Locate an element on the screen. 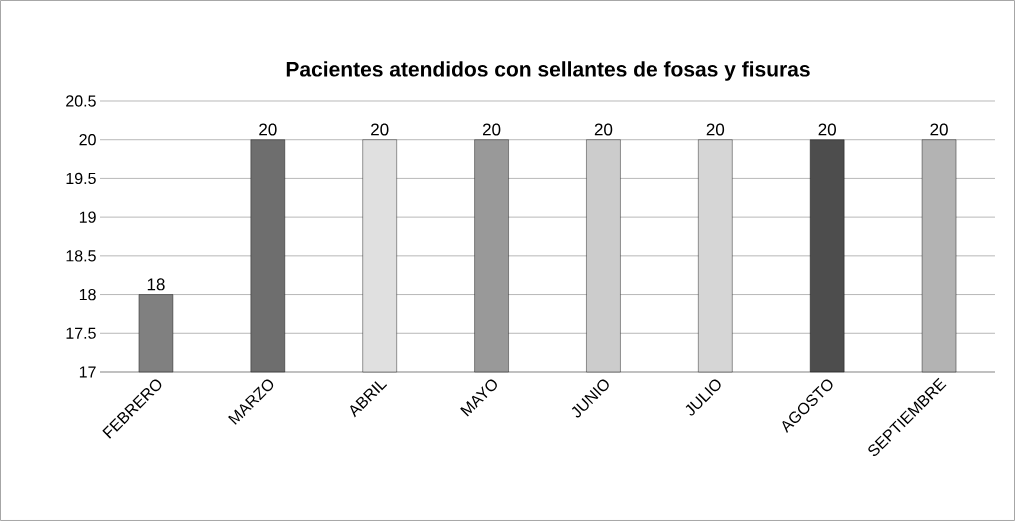  y-tick-label: 17 is located at coordinates (87, 372).